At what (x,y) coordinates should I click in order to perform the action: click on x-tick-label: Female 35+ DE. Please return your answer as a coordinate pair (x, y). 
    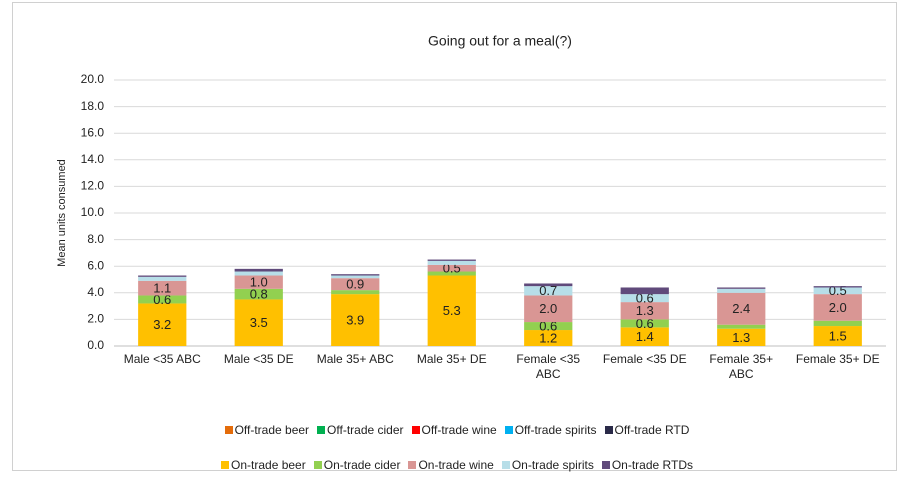
    Looking at the image, I should click on (837, 359).